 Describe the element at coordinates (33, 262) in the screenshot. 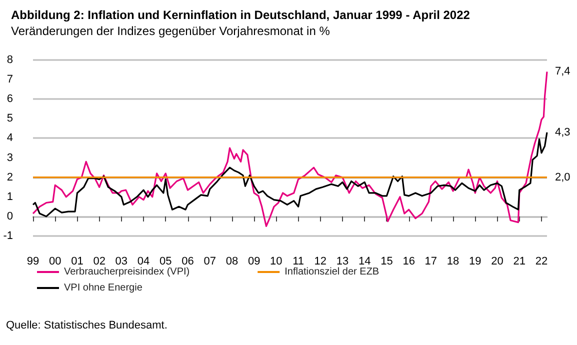

I see `x-tick-label: 99` at that location.